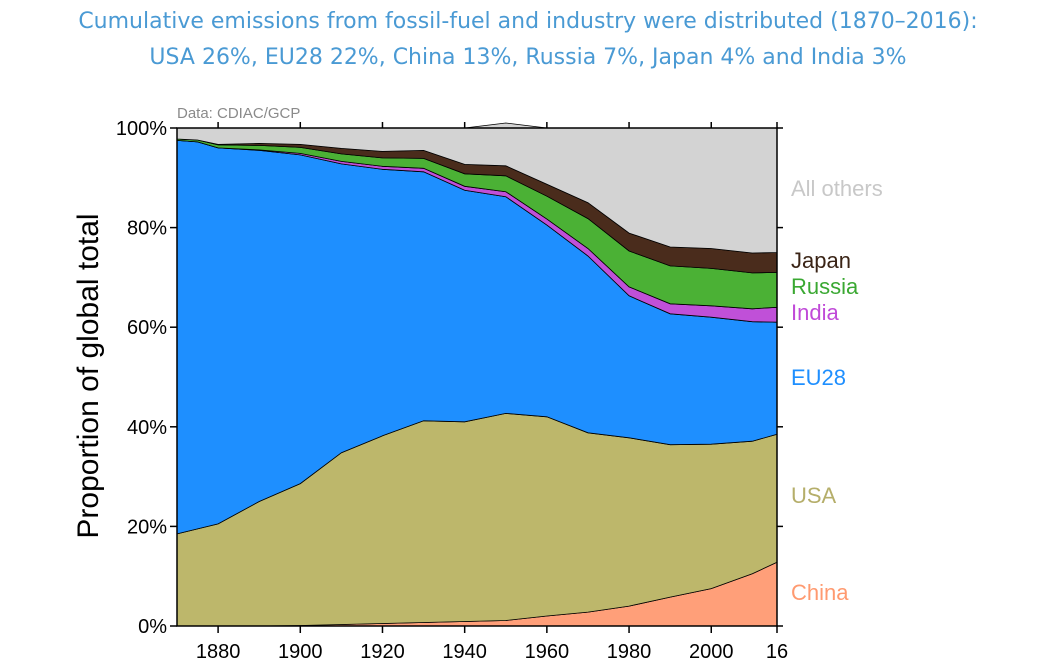 This screenshot has width=1056, height=670. Describe the element at coordinates (238, 113) in the screenshot. I see `data-source-note: Data: CDIAC/GCP` at that location.